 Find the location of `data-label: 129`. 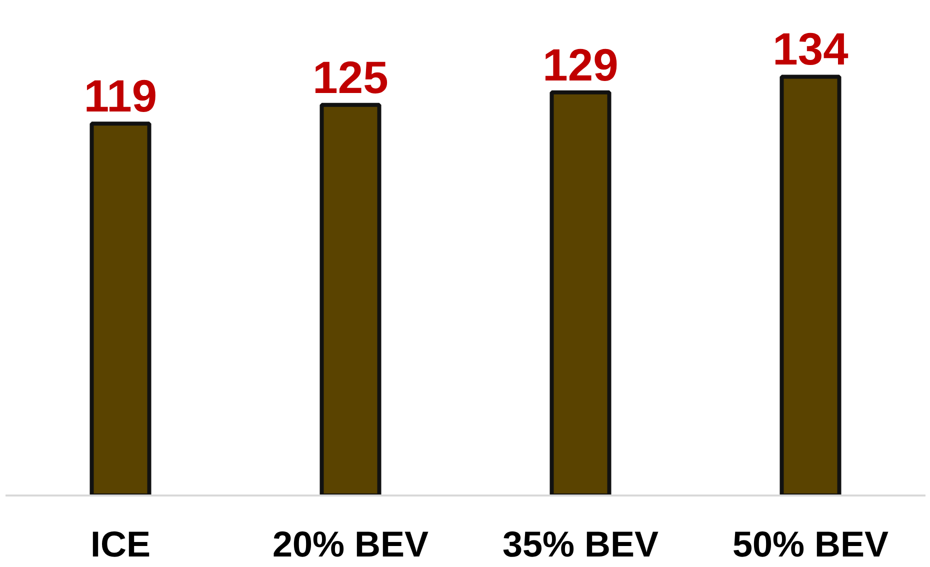

data-label: 129 is located at coordinates (580, 64).